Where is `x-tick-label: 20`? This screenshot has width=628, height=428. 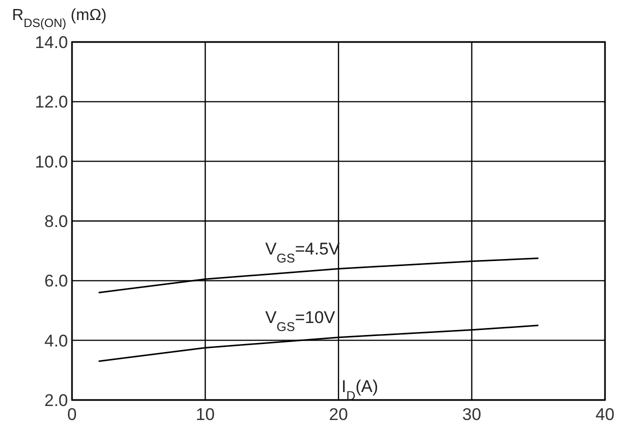 x-tick-label: 20 is located at coordinates (338, 414).